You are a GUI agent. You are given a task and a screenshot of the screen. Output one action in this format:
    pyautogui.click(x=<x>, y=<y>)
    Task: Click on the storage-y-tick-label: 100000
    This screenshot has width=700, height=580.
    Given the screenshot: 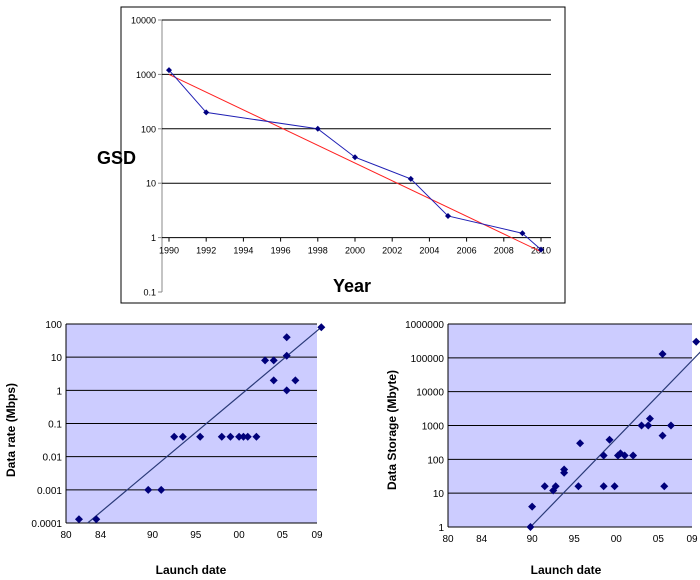 What is the action you would take?
    pyautogui.click(x=428, y=359)
    